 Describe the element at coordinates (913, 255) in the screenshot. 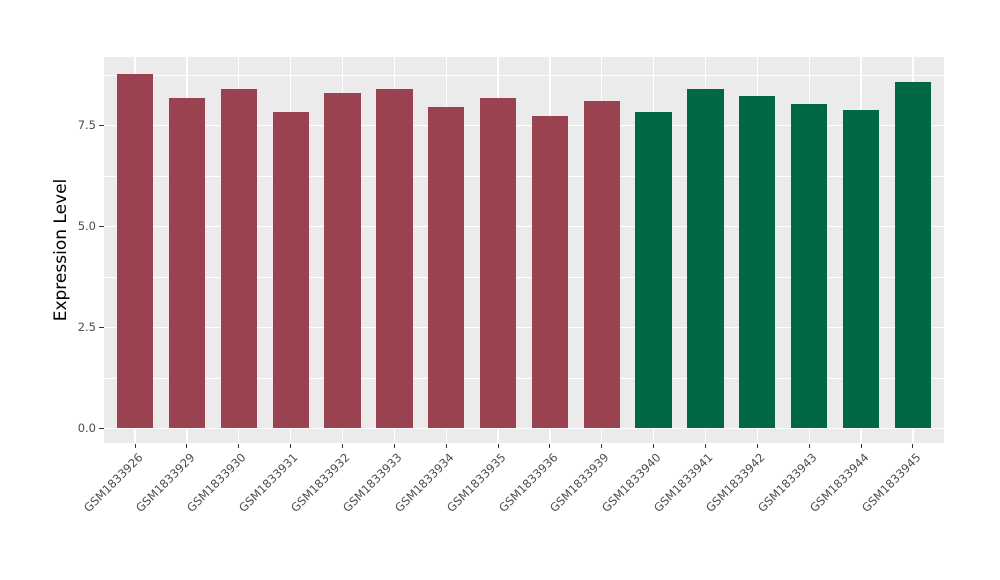

I see `bar-GSM1833945` at that location.